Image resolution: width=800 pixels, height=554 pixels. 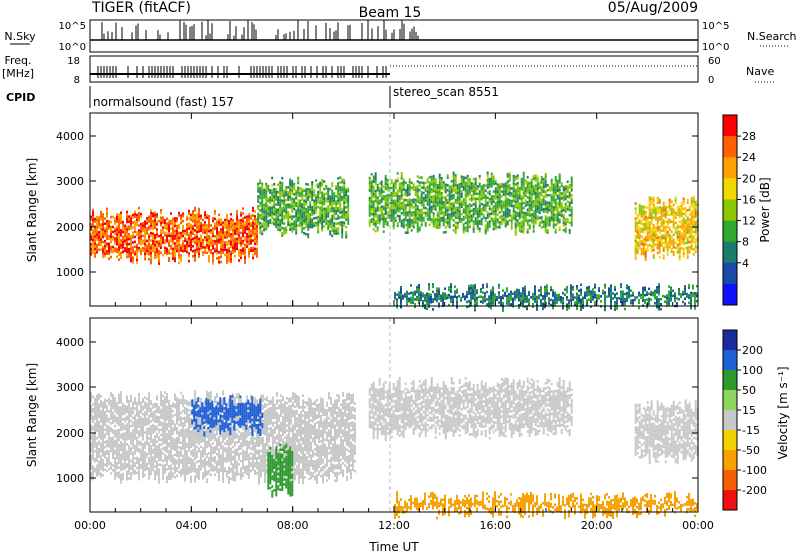 I want to click on nave-label: Nave, so click(x=760, y=71).